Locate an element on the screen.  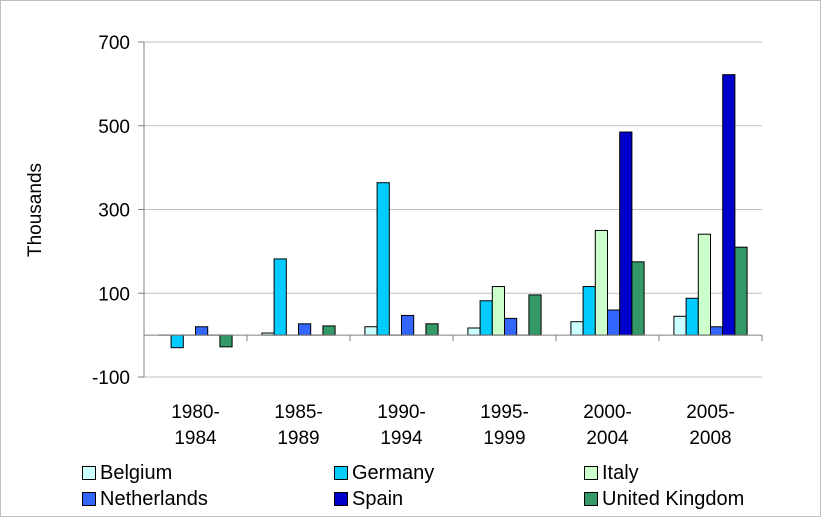
legend-label: Netherlands is located at coordinates (154, 498).